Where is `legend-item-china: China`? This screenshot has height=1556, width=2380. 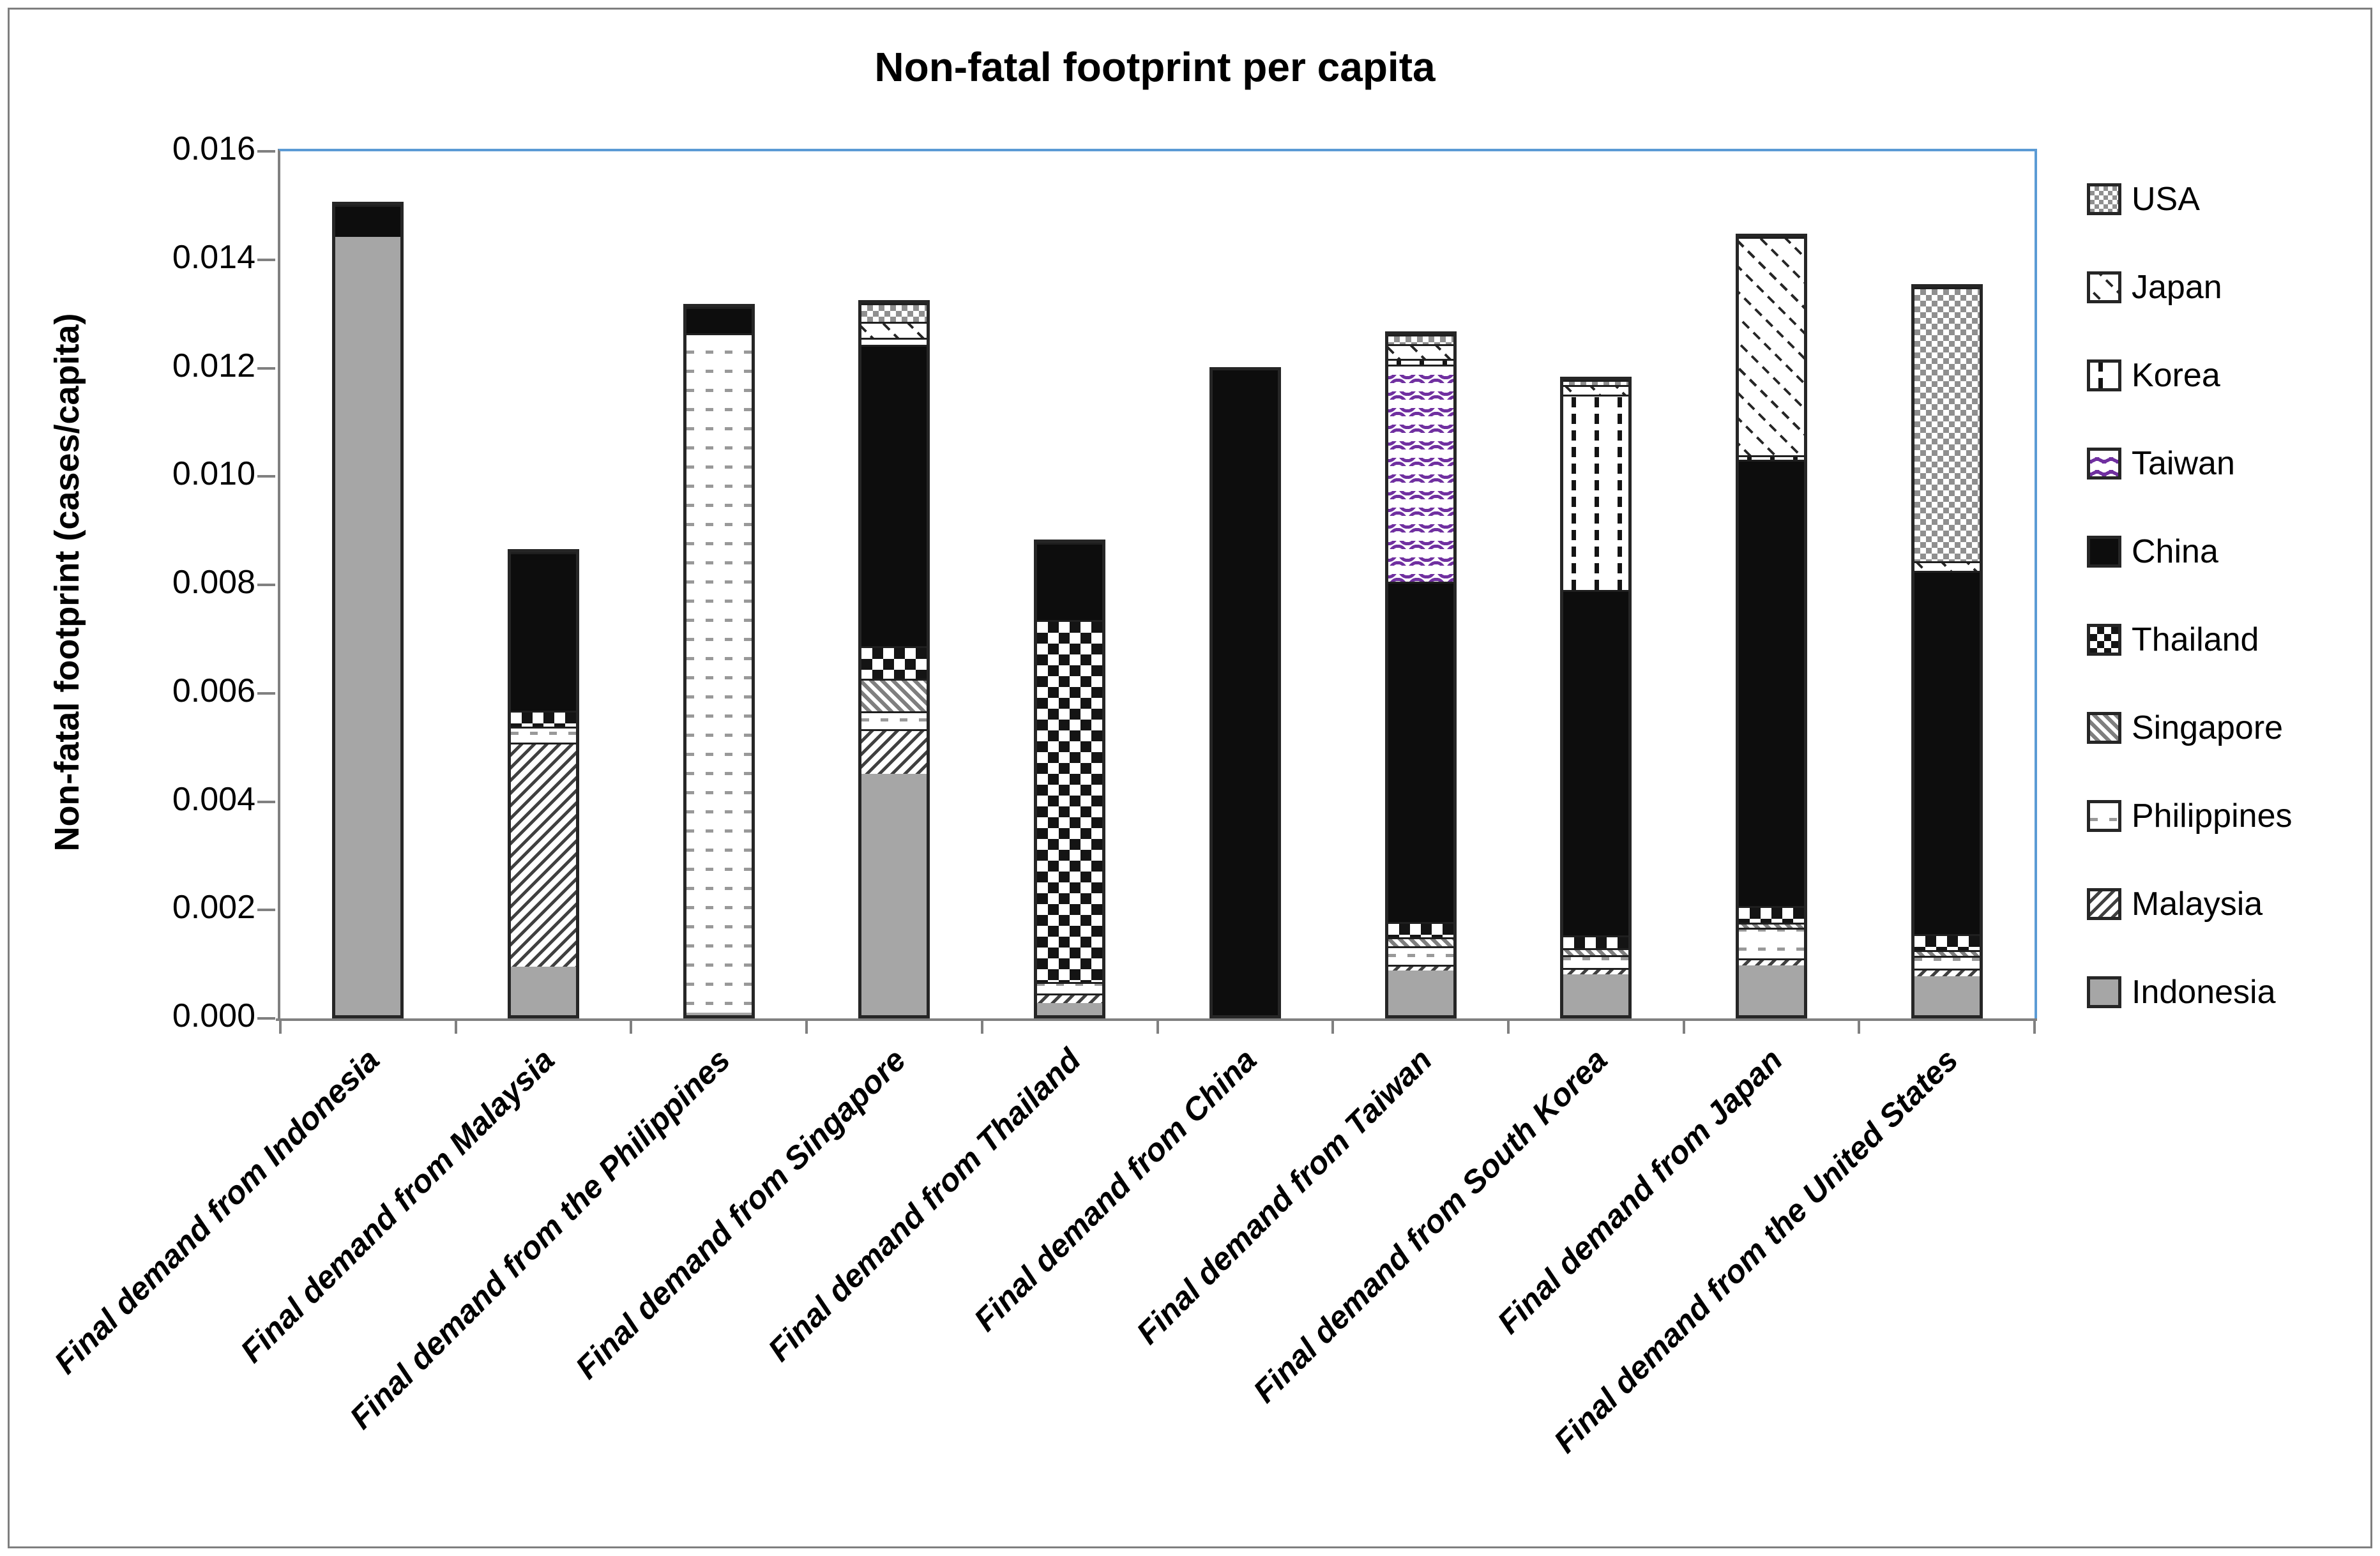
legend-item-china: China is located at coordinates (2190, 552).